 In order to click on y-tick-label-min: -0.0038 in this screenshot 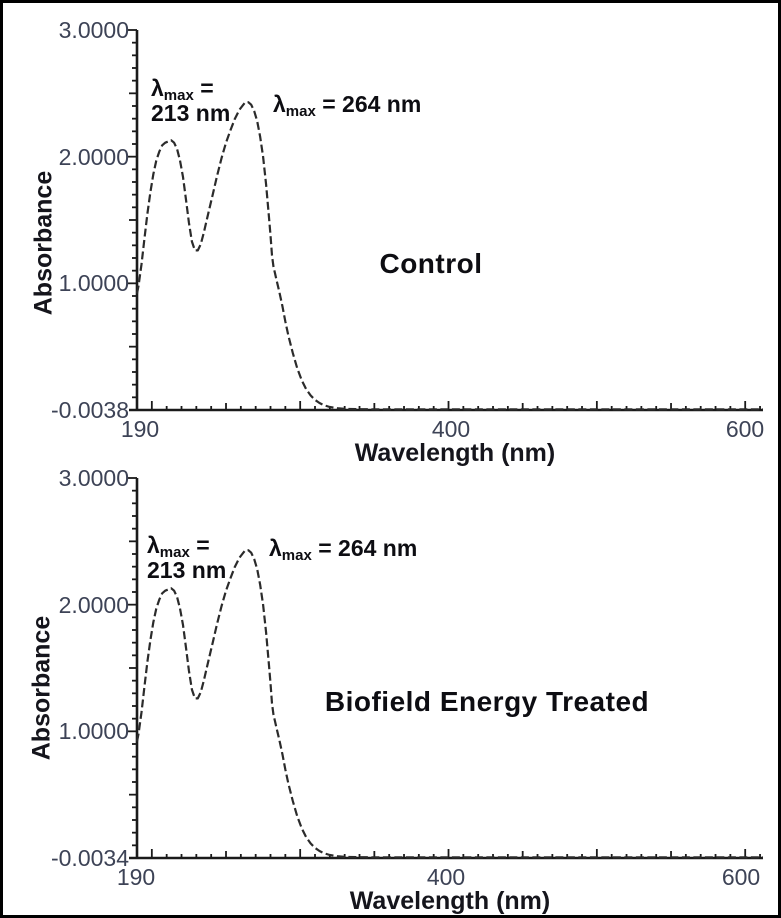, I will do `click(89, 410)`.